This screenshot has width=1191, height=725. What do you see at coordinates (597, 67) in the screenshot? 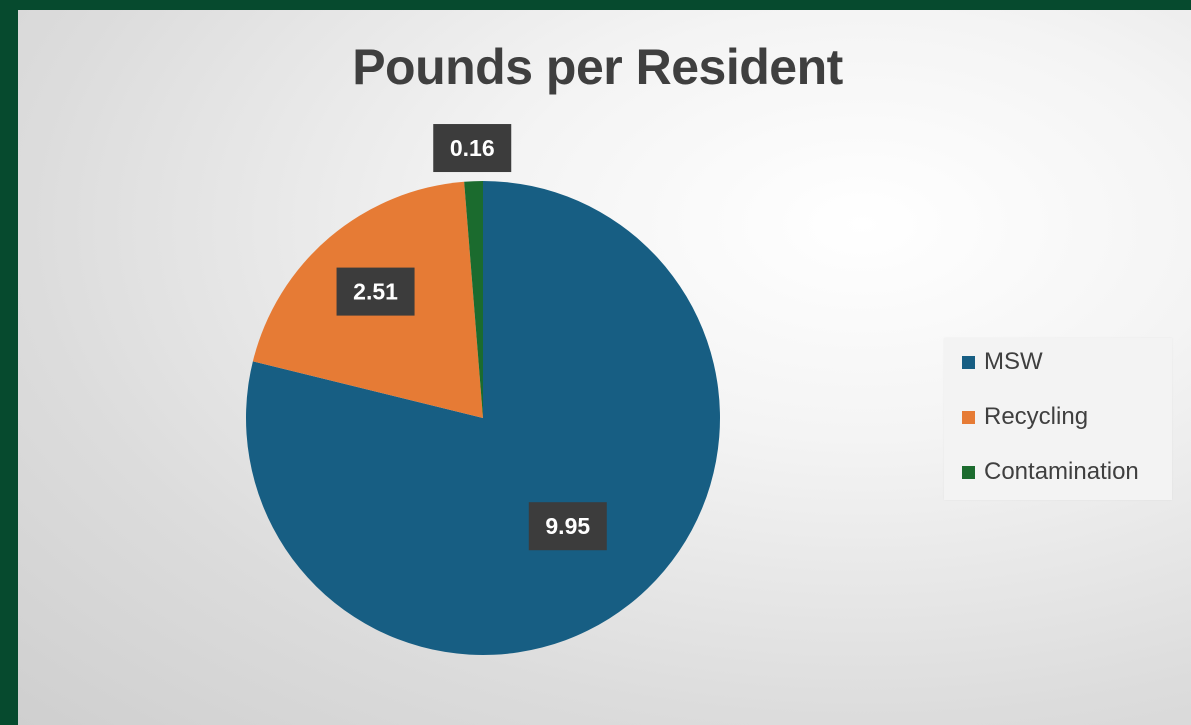
I see `chart-title: Pounds per Resident` at bounding box center [597, 67].